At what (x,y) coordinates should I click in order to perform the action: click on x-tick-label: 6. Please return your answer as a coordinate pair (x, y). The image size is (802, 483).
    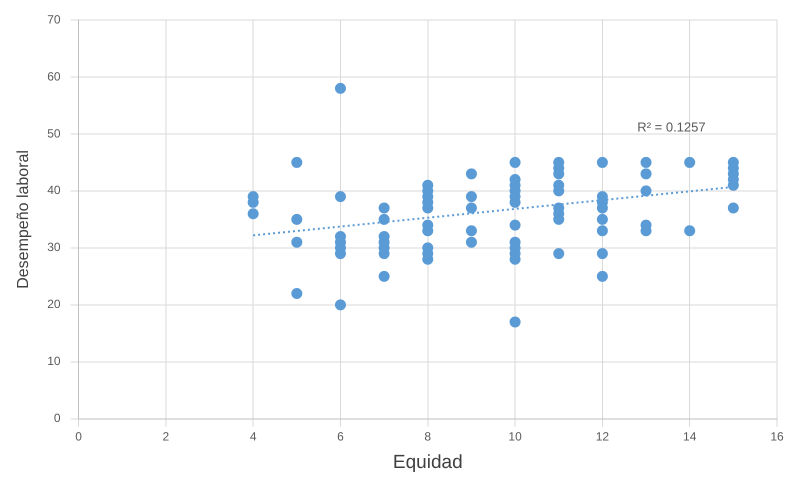
    Looking at the image, I should click on (340, 436).